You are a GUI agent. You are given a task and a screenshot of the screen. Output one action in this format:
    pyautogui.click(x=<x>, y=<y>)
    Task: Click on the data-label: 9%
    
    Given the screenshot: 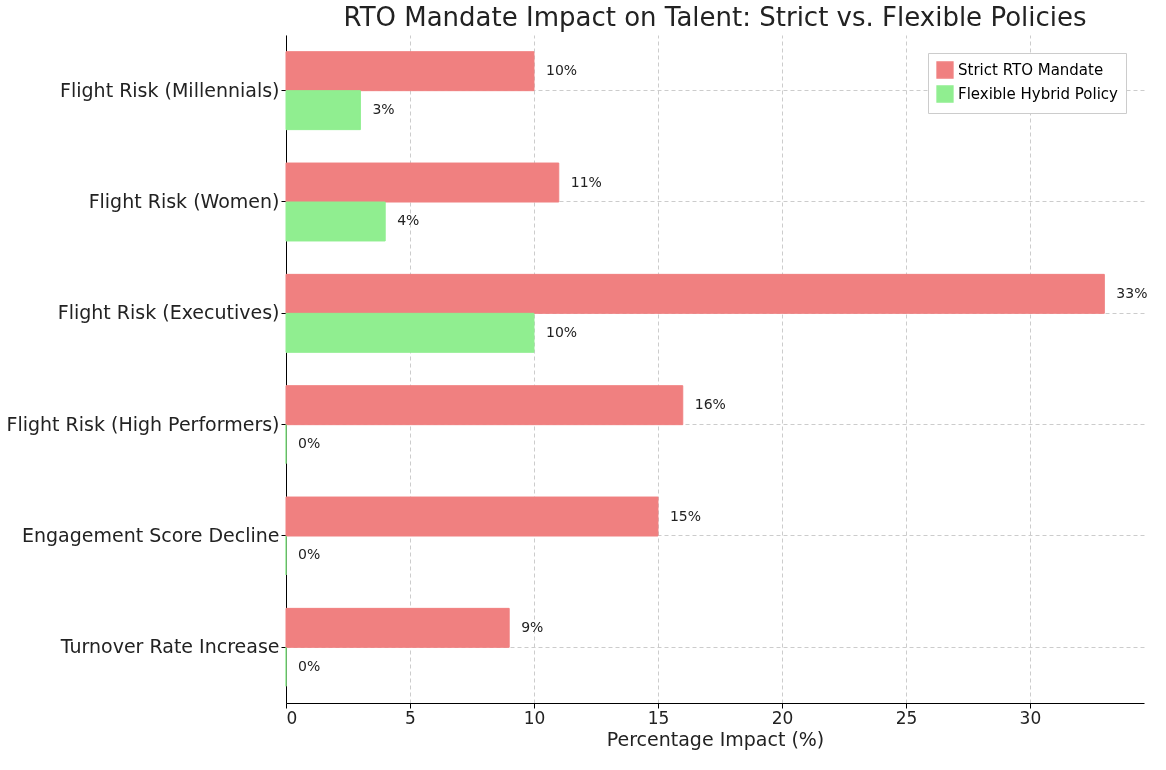 What is the action you would take?
    pyautogui.click(x=532, y=626)
    